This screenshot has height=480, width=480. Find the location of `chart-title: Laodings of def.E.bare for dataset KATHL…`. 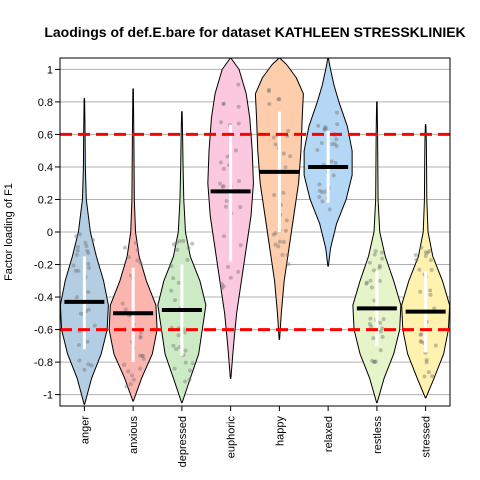

chart-title: Laodings of def.E.bare for dataset KATHL… is located at coordinates (254, 32).